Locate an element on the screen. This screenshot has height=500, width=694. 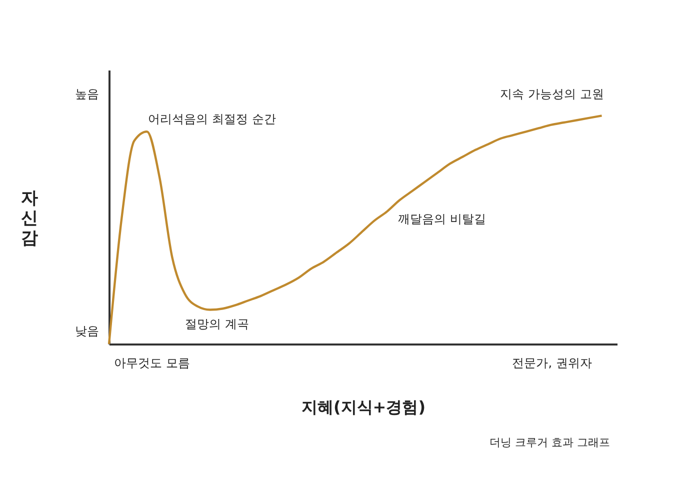
text: 높음 is located at coordinates (87, 94).